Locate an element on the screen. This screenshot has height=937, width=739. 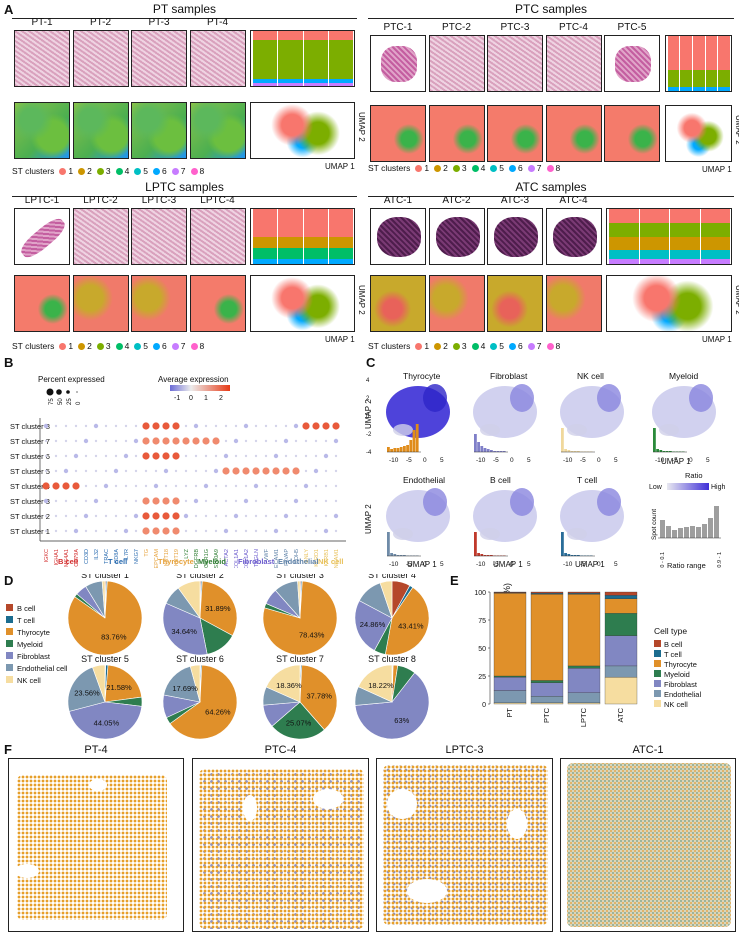
gene-label: COL1A1 is located at coordinates (237, 558).